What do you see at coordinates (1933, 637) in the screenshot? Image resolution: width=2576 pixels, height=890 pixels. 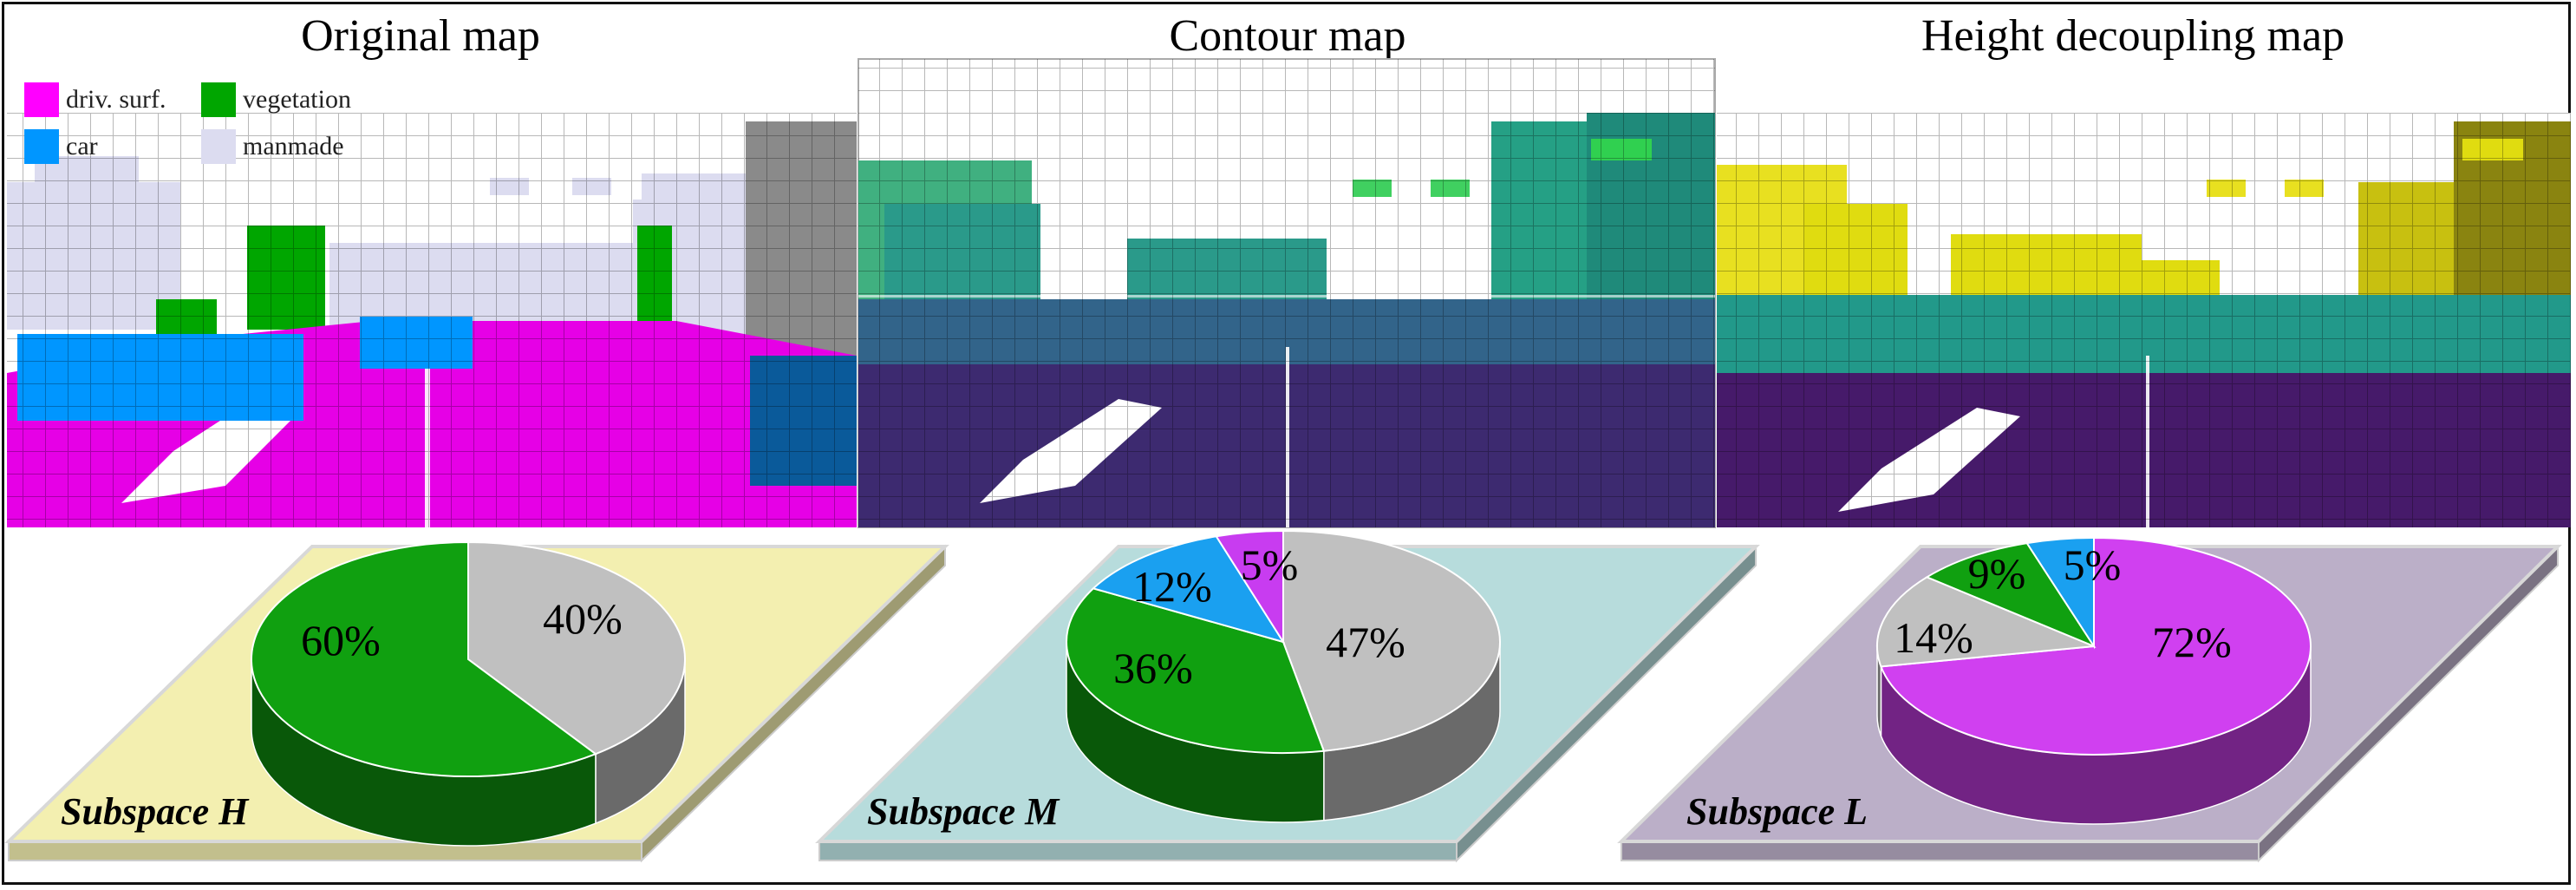 I see `pie-label-manmade: 14%` at bounding box center [1933, 637].